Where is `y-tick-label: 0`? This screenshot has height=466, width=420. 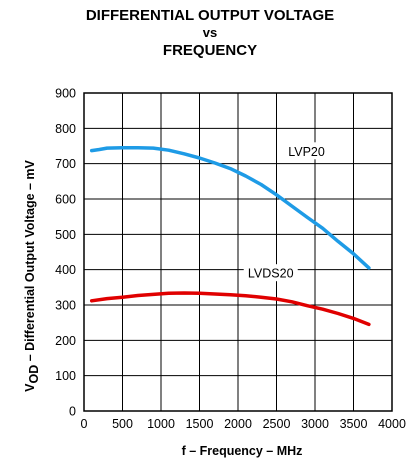 y-tick-label: 0 is located at coordinates (72, 412).